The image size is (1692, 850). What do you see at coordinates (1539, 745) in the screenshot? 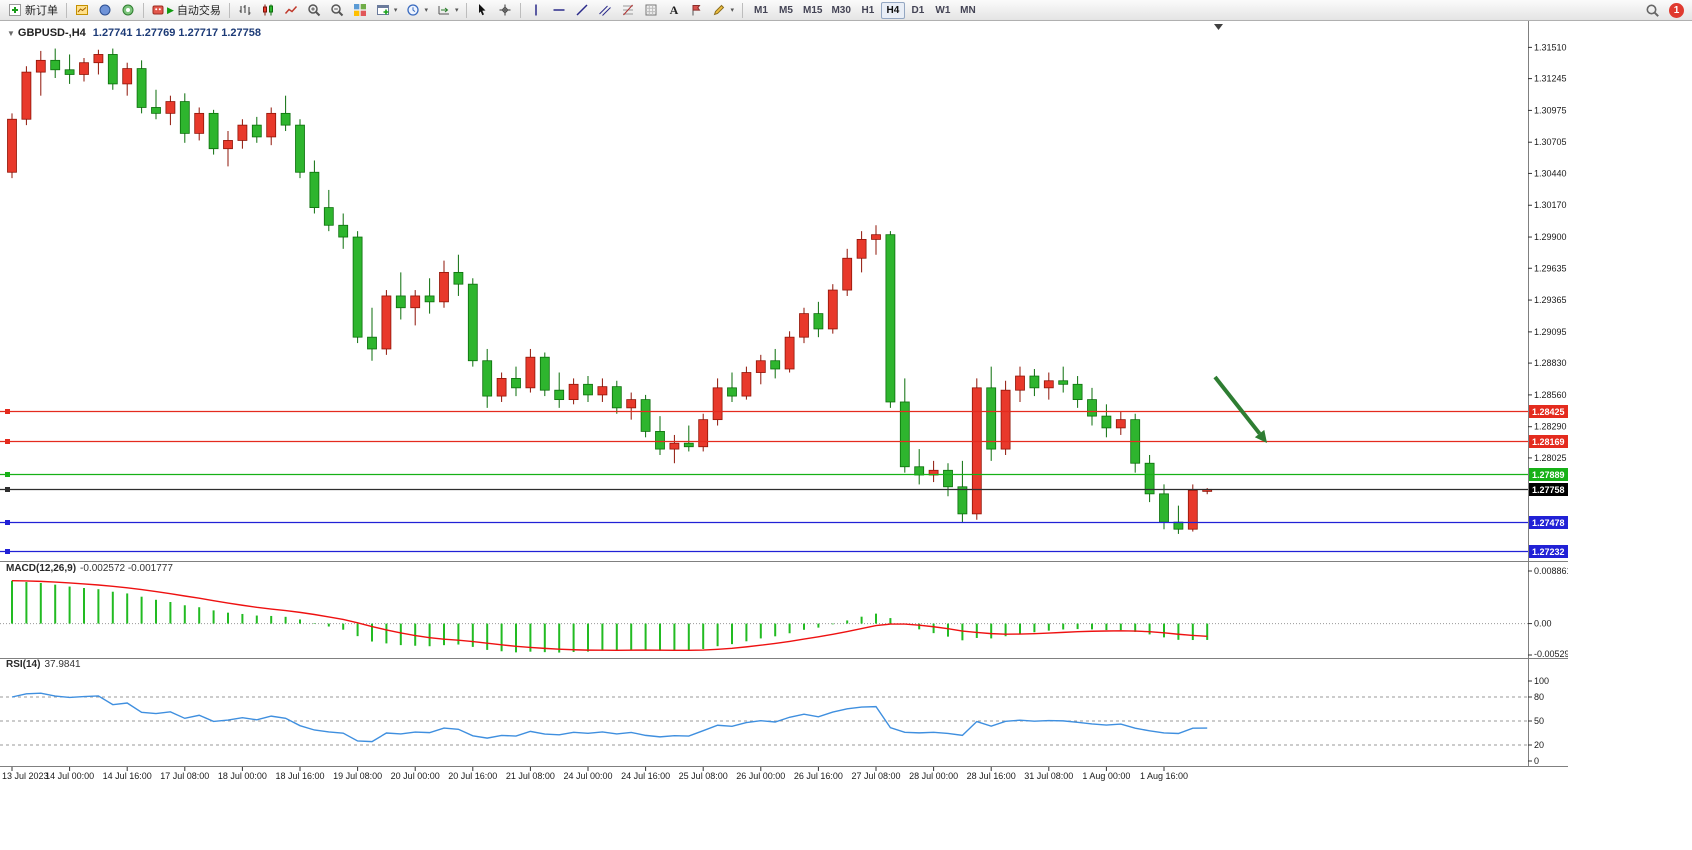
I see `svg-text: 20` at bounding box center [1539, 745].